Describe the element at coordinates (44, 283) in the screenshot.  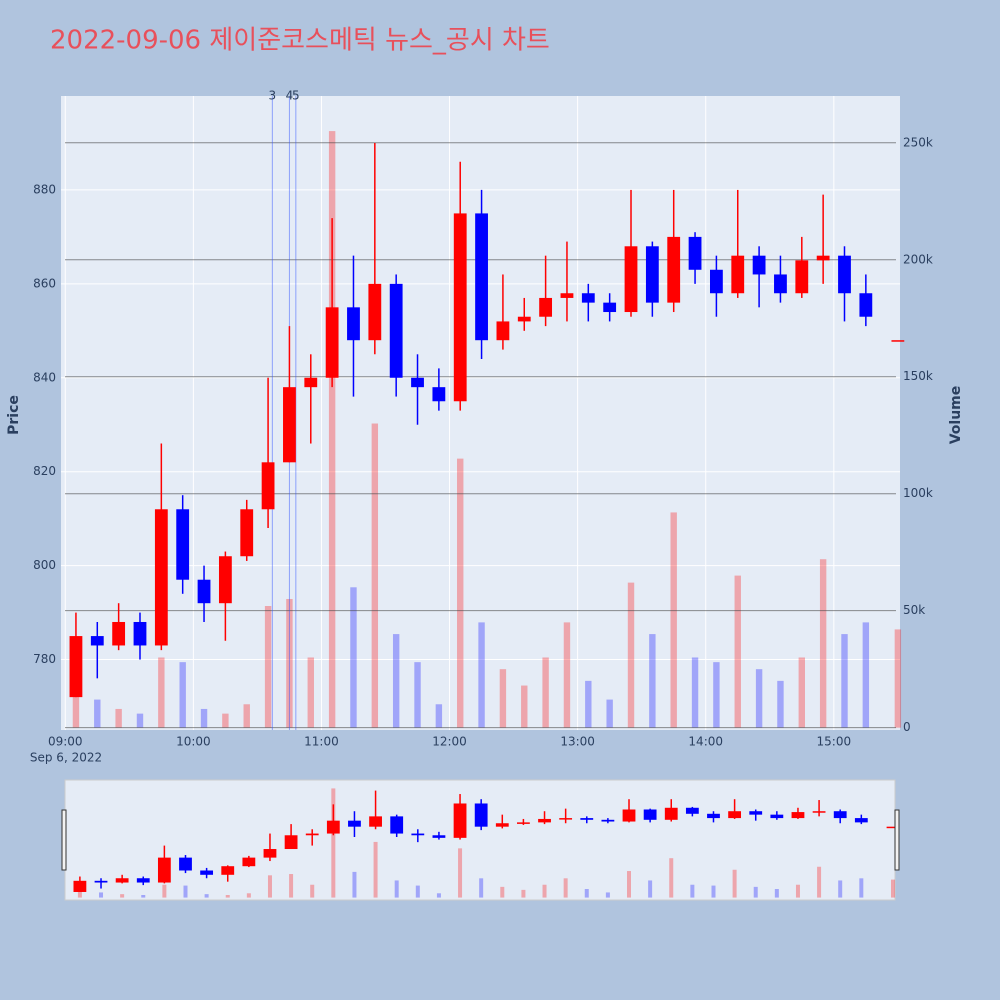
I see `y-tick-label: 860` at that location.